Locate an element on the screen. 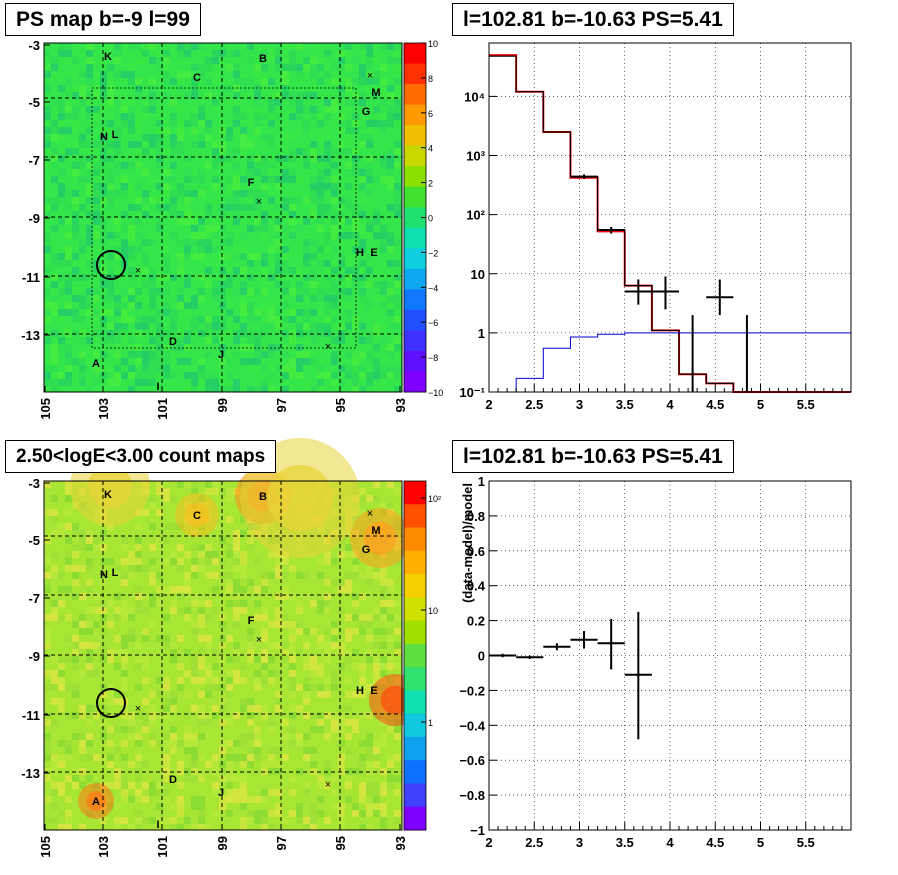 This screenshot has height=875, width=898. x-tick-label: 2.5 is located at coordinates (534, 404).